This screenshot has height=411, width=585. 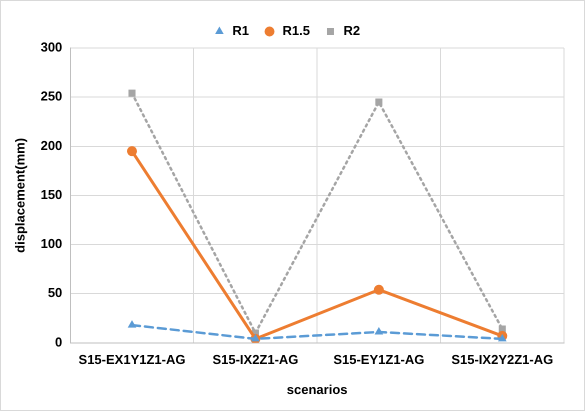 What do you see at coordinates (132, 360) in the screenshot?
I see `x-tick-label: S15-EX1Y1Z1-AG` at bounding box center [132, 360].